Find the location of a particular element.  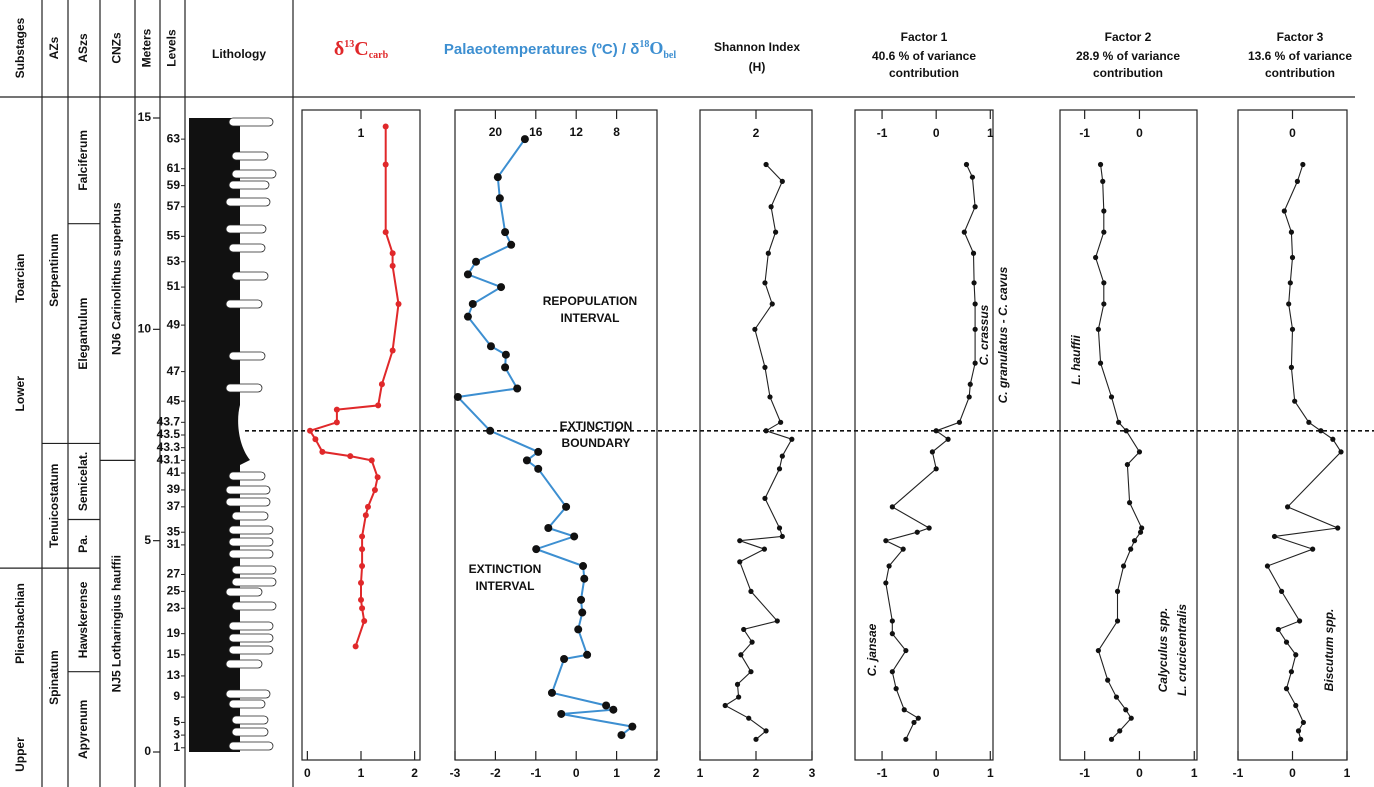

panel-title: δ13Ccarb is located at coordinates (361, 49).